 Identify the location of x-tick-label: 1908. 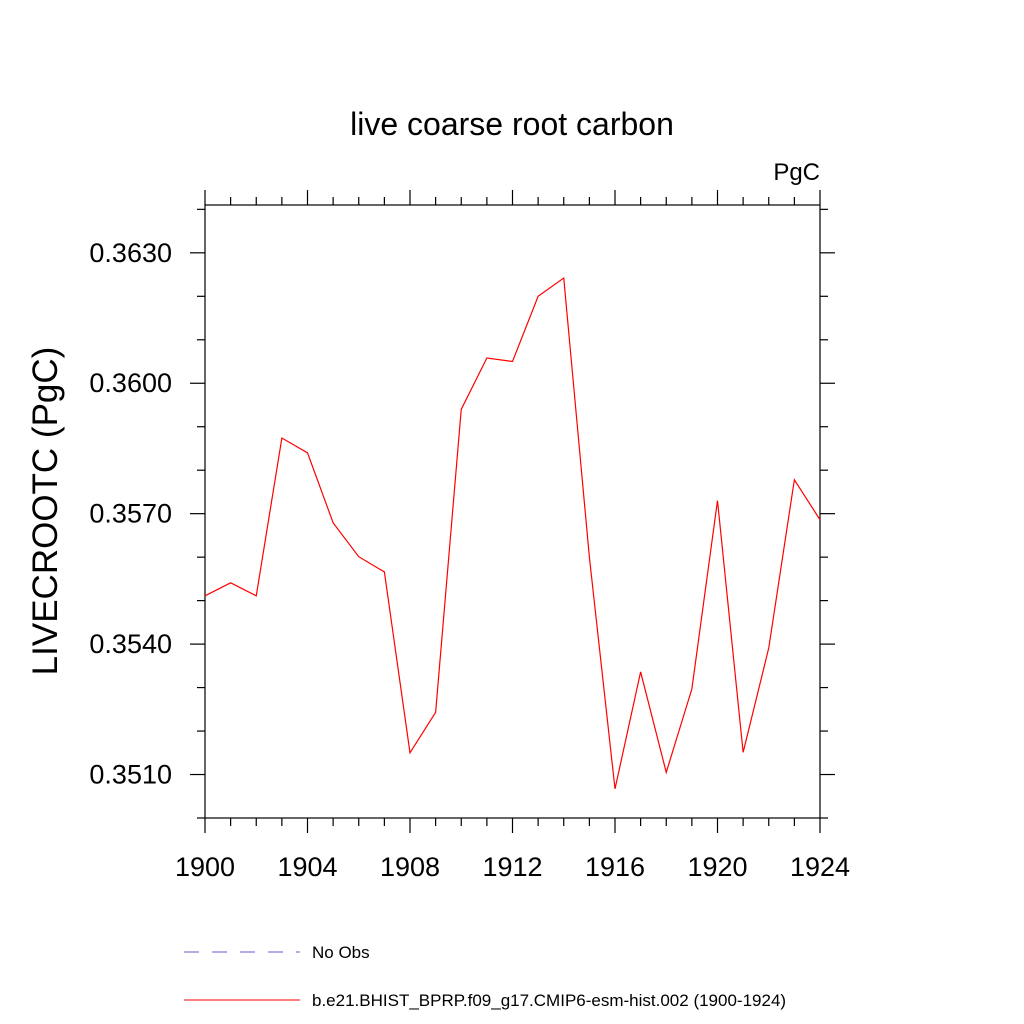
(410, 867).